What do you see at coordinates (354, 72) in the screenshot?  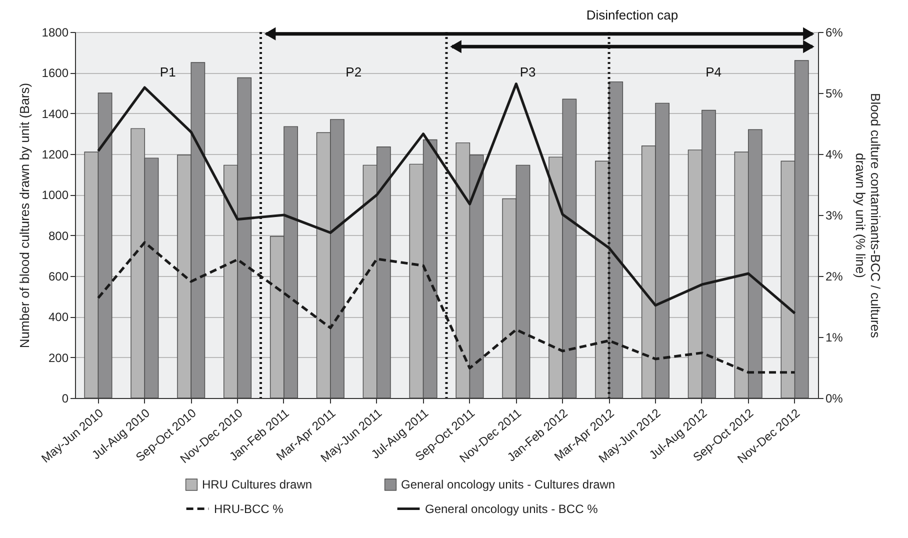 I see `annotation: P2` at bounding box center [354, 72].